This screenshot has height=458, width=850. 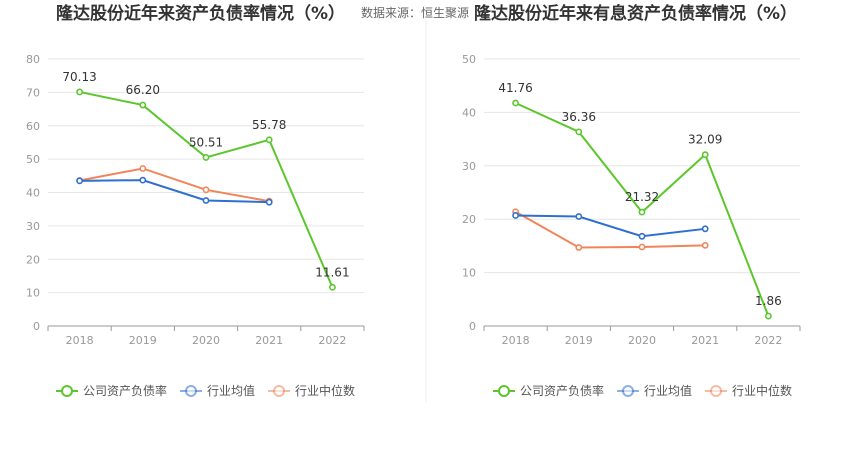 I want to click on data-label: 1.86, so click(x=768, y=301).